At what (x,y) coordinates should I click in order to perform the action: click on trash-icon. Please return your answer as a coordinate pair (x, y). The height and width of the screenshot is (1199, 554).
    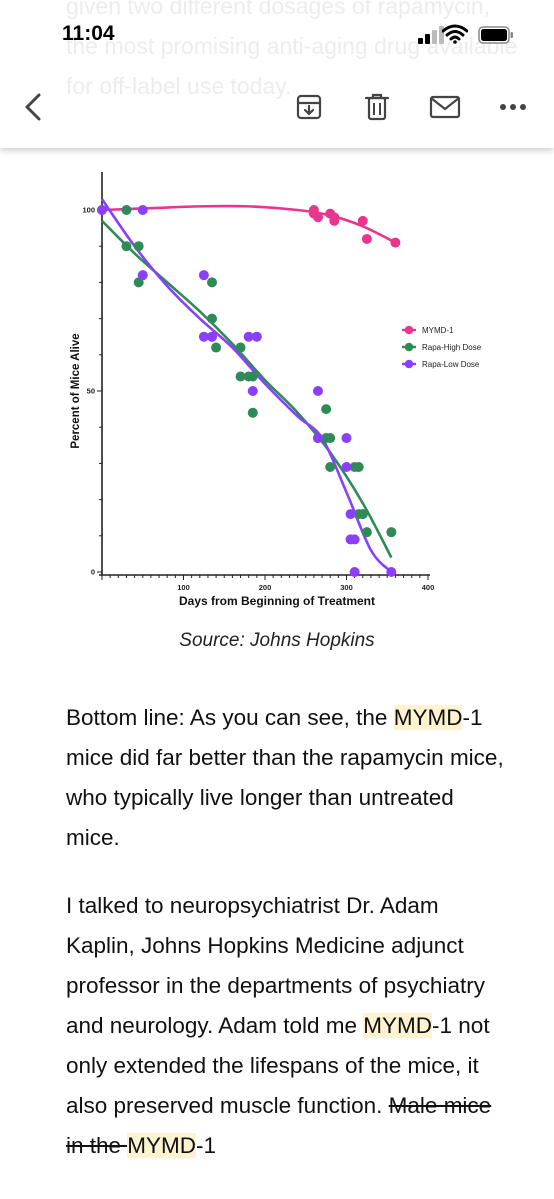
    Looking at the image, I should click on (377, 107).